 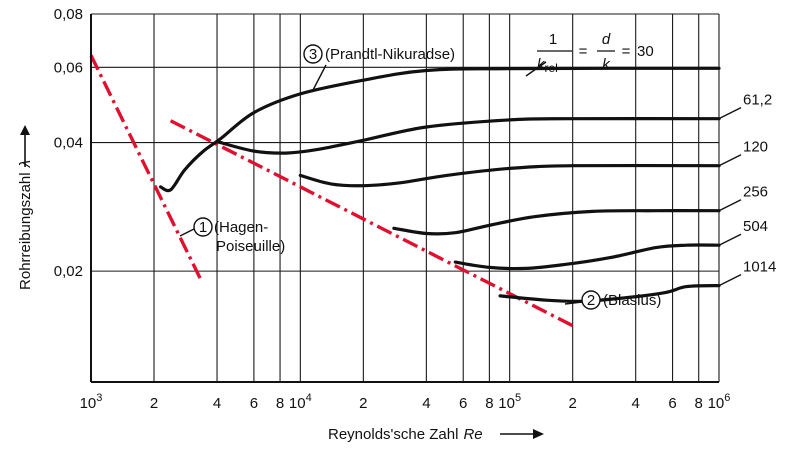 I want to click on y-tick-label: 0,06, so click(x=68, y=67).